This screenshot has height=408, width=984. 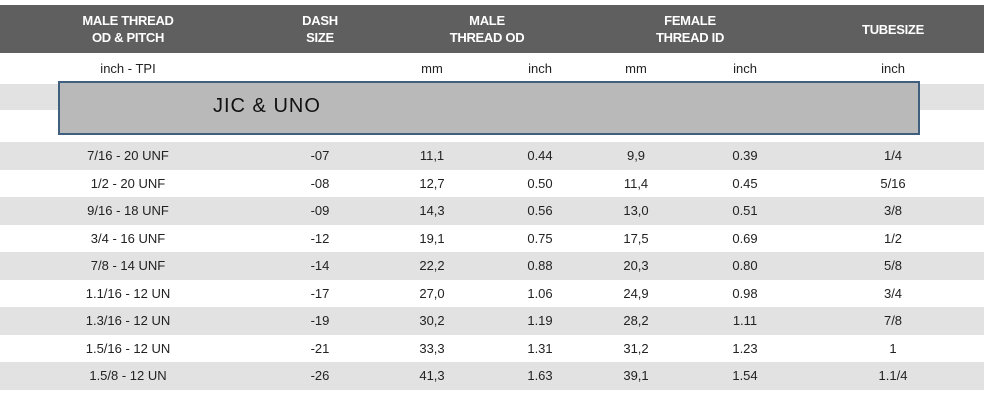 What do you see at coordinates (636, 320) in the screenshot?
I see `table-cell: 28,2` at bounding box center [636, 320].